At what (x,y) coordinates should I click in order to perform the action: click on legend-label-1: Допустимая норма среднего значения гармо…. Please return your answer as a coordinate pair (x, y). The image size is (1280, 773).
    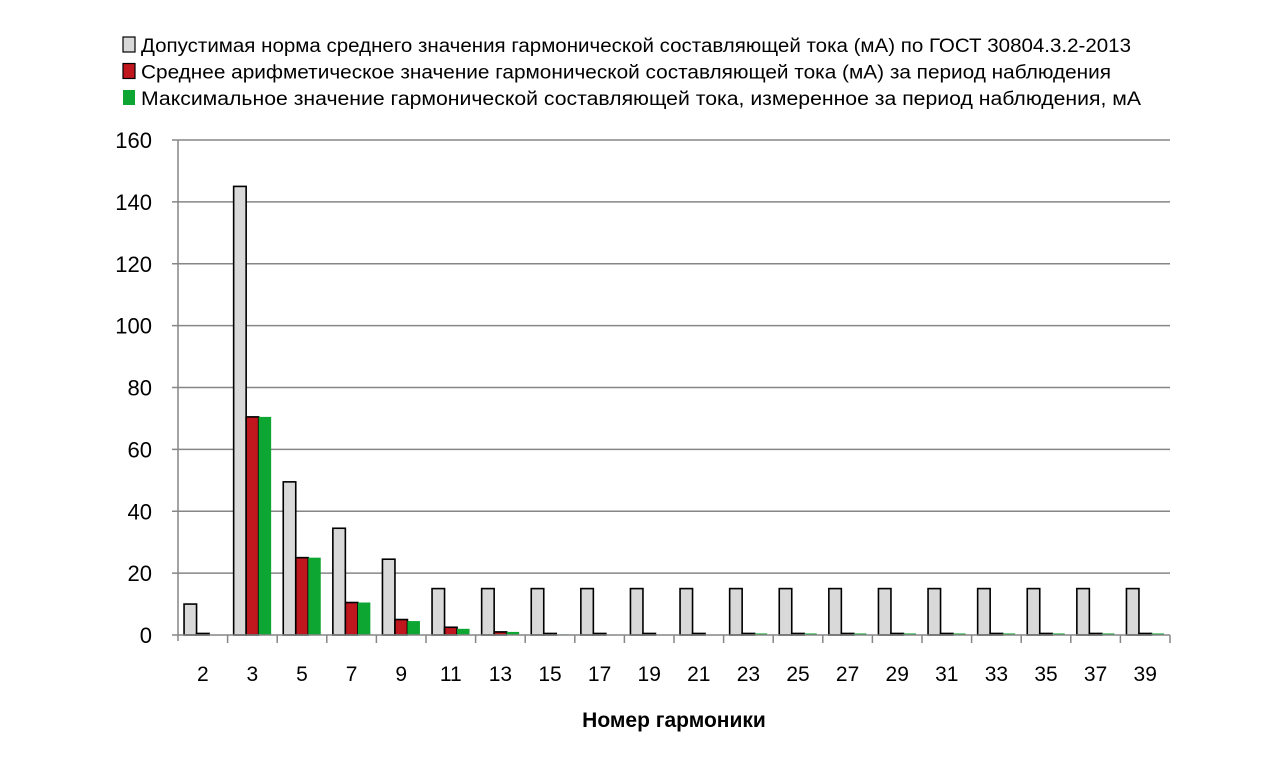
    Looking at the image, I should click on (636, 46).